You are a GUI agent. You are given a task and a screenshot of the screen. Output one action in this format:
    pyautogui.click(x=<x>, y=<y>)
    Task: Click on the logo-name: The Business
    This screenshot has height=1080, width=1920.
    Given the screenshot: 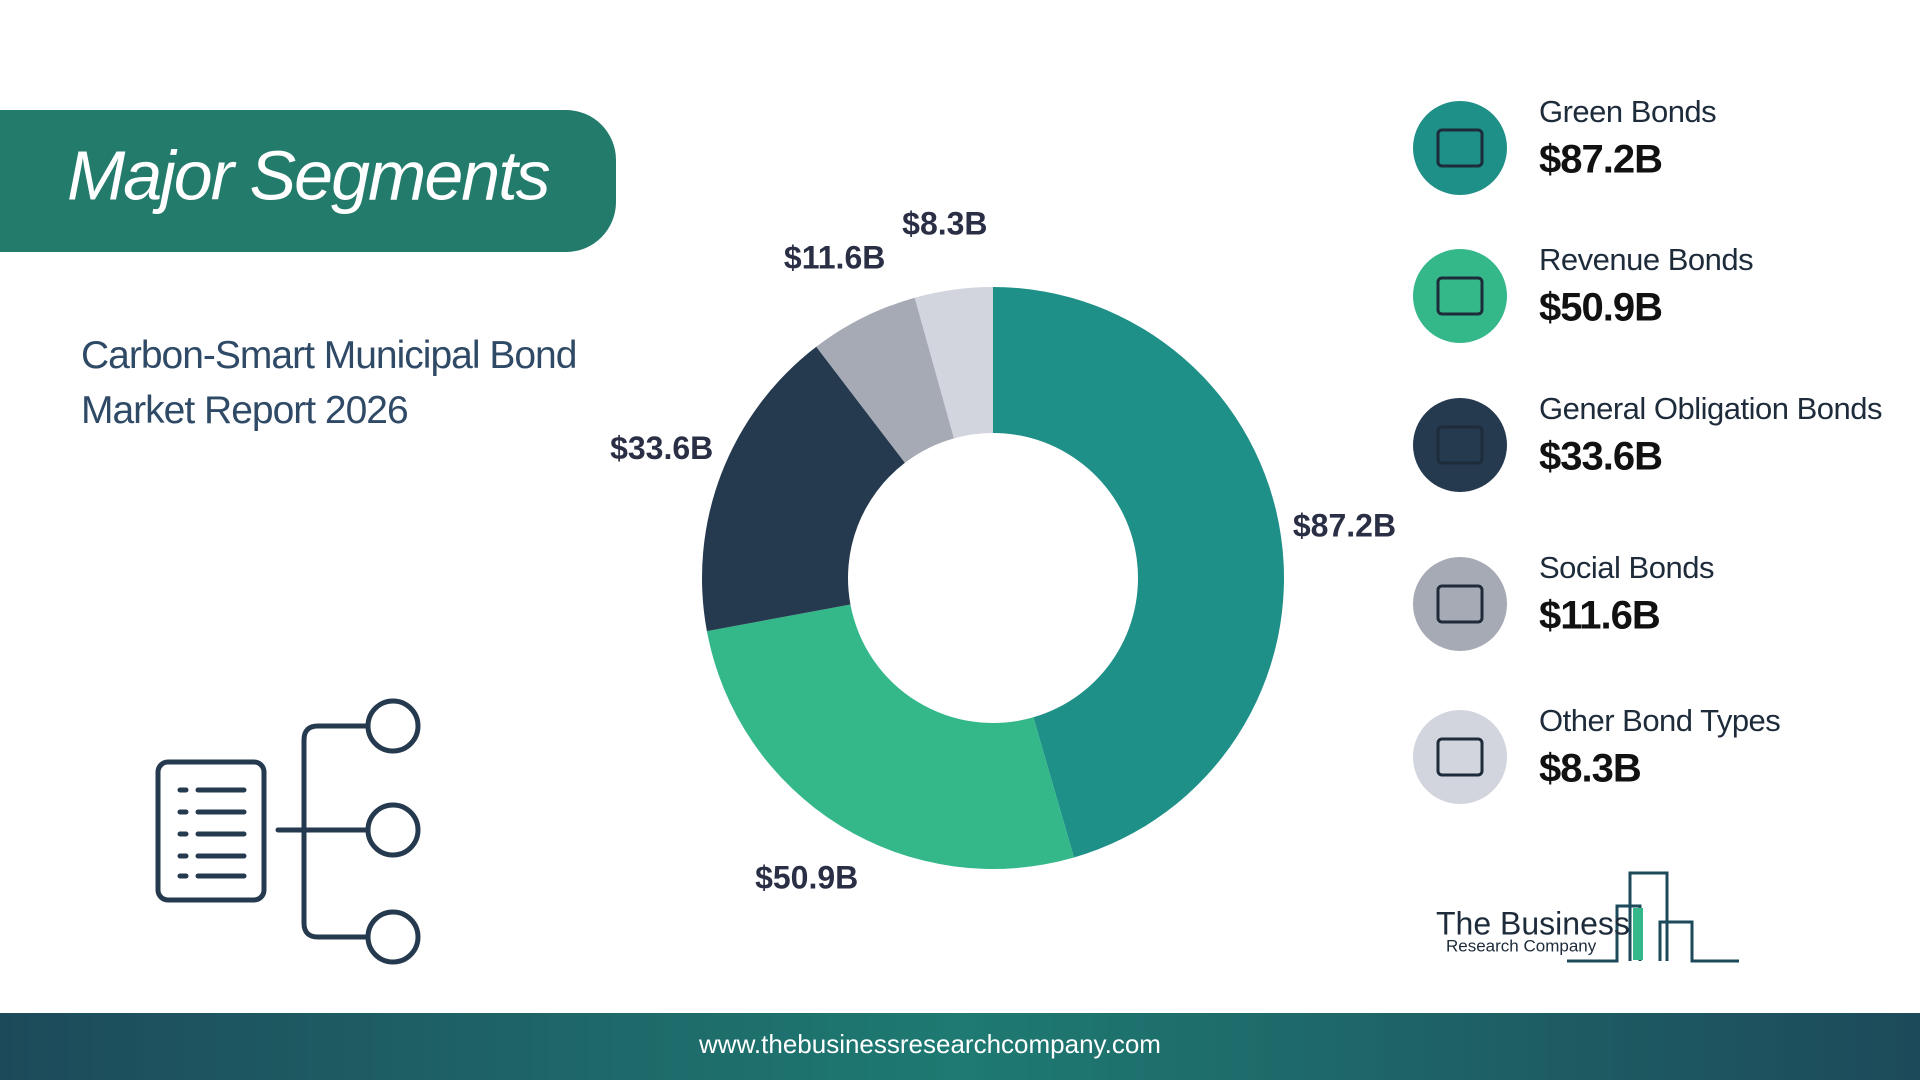 What is the action you would take?
    pyautogui.click(x=1533, y=923)
    